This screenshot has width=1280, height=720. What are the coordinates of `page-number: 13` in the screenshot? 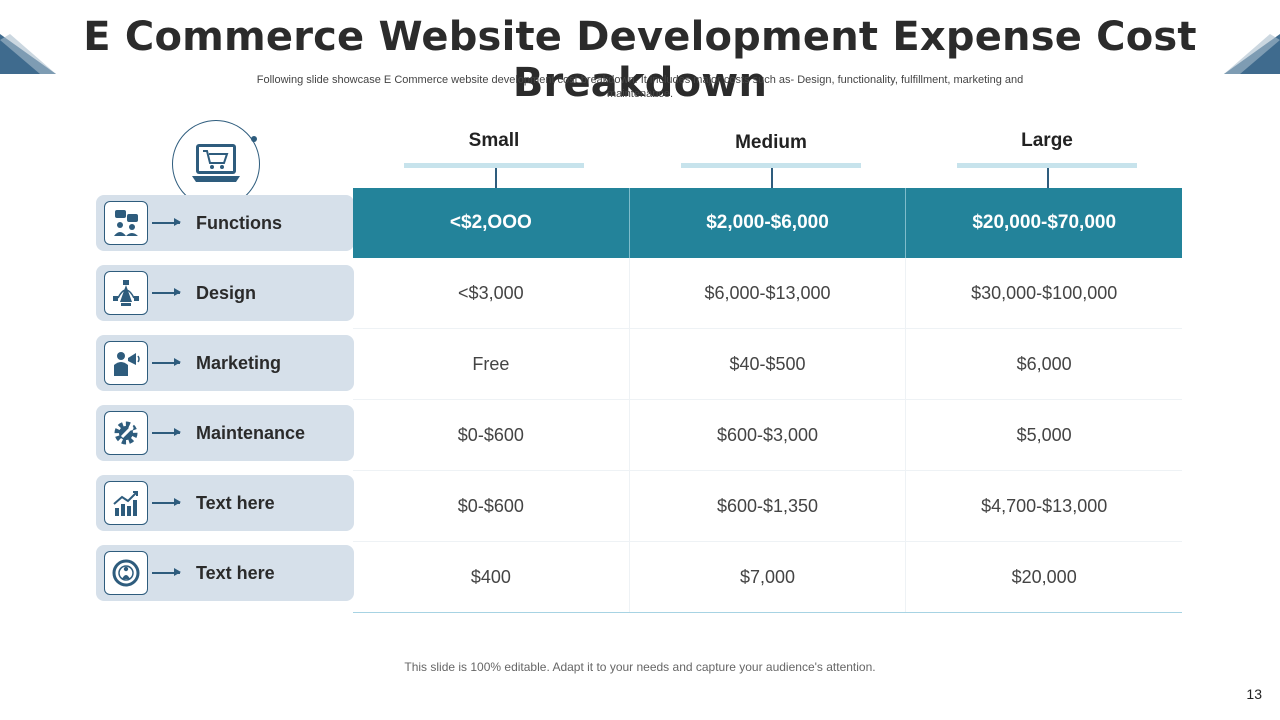 It's located at (1254, 694).